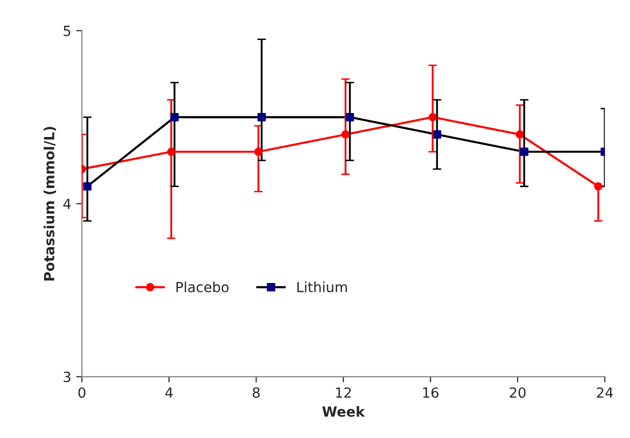 Image resolution: width=630 pixels, height=438 pixels. Describe the element at coordinates (50, 203) in the screenshot. I see `y-axis-title: Potassium (mmol/L)` at that location.